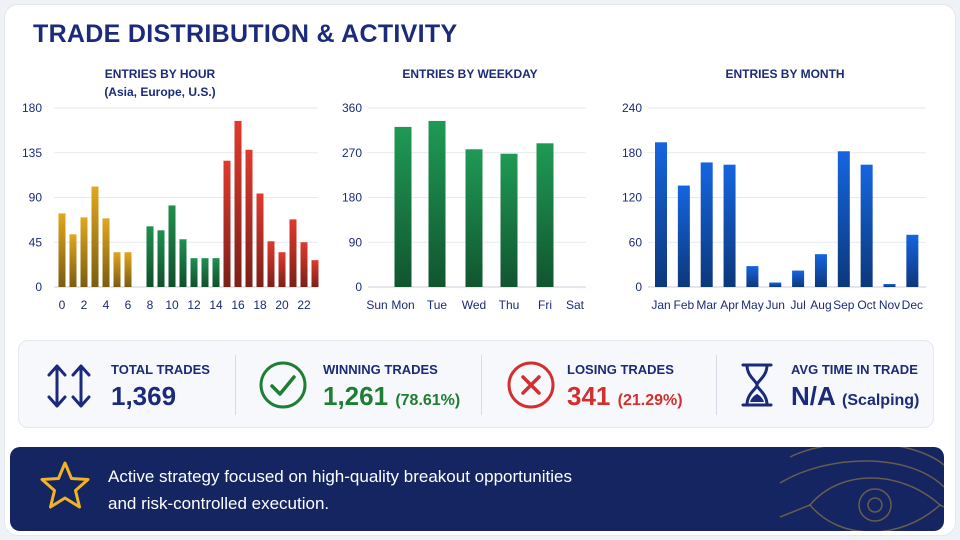 Image resolution: width=960 pixels, height=540 pixels. What do you see at coordinates (684, 305) in the screenshot?
I see `x-tick-label: Feb` at bounding box center [684, 305].